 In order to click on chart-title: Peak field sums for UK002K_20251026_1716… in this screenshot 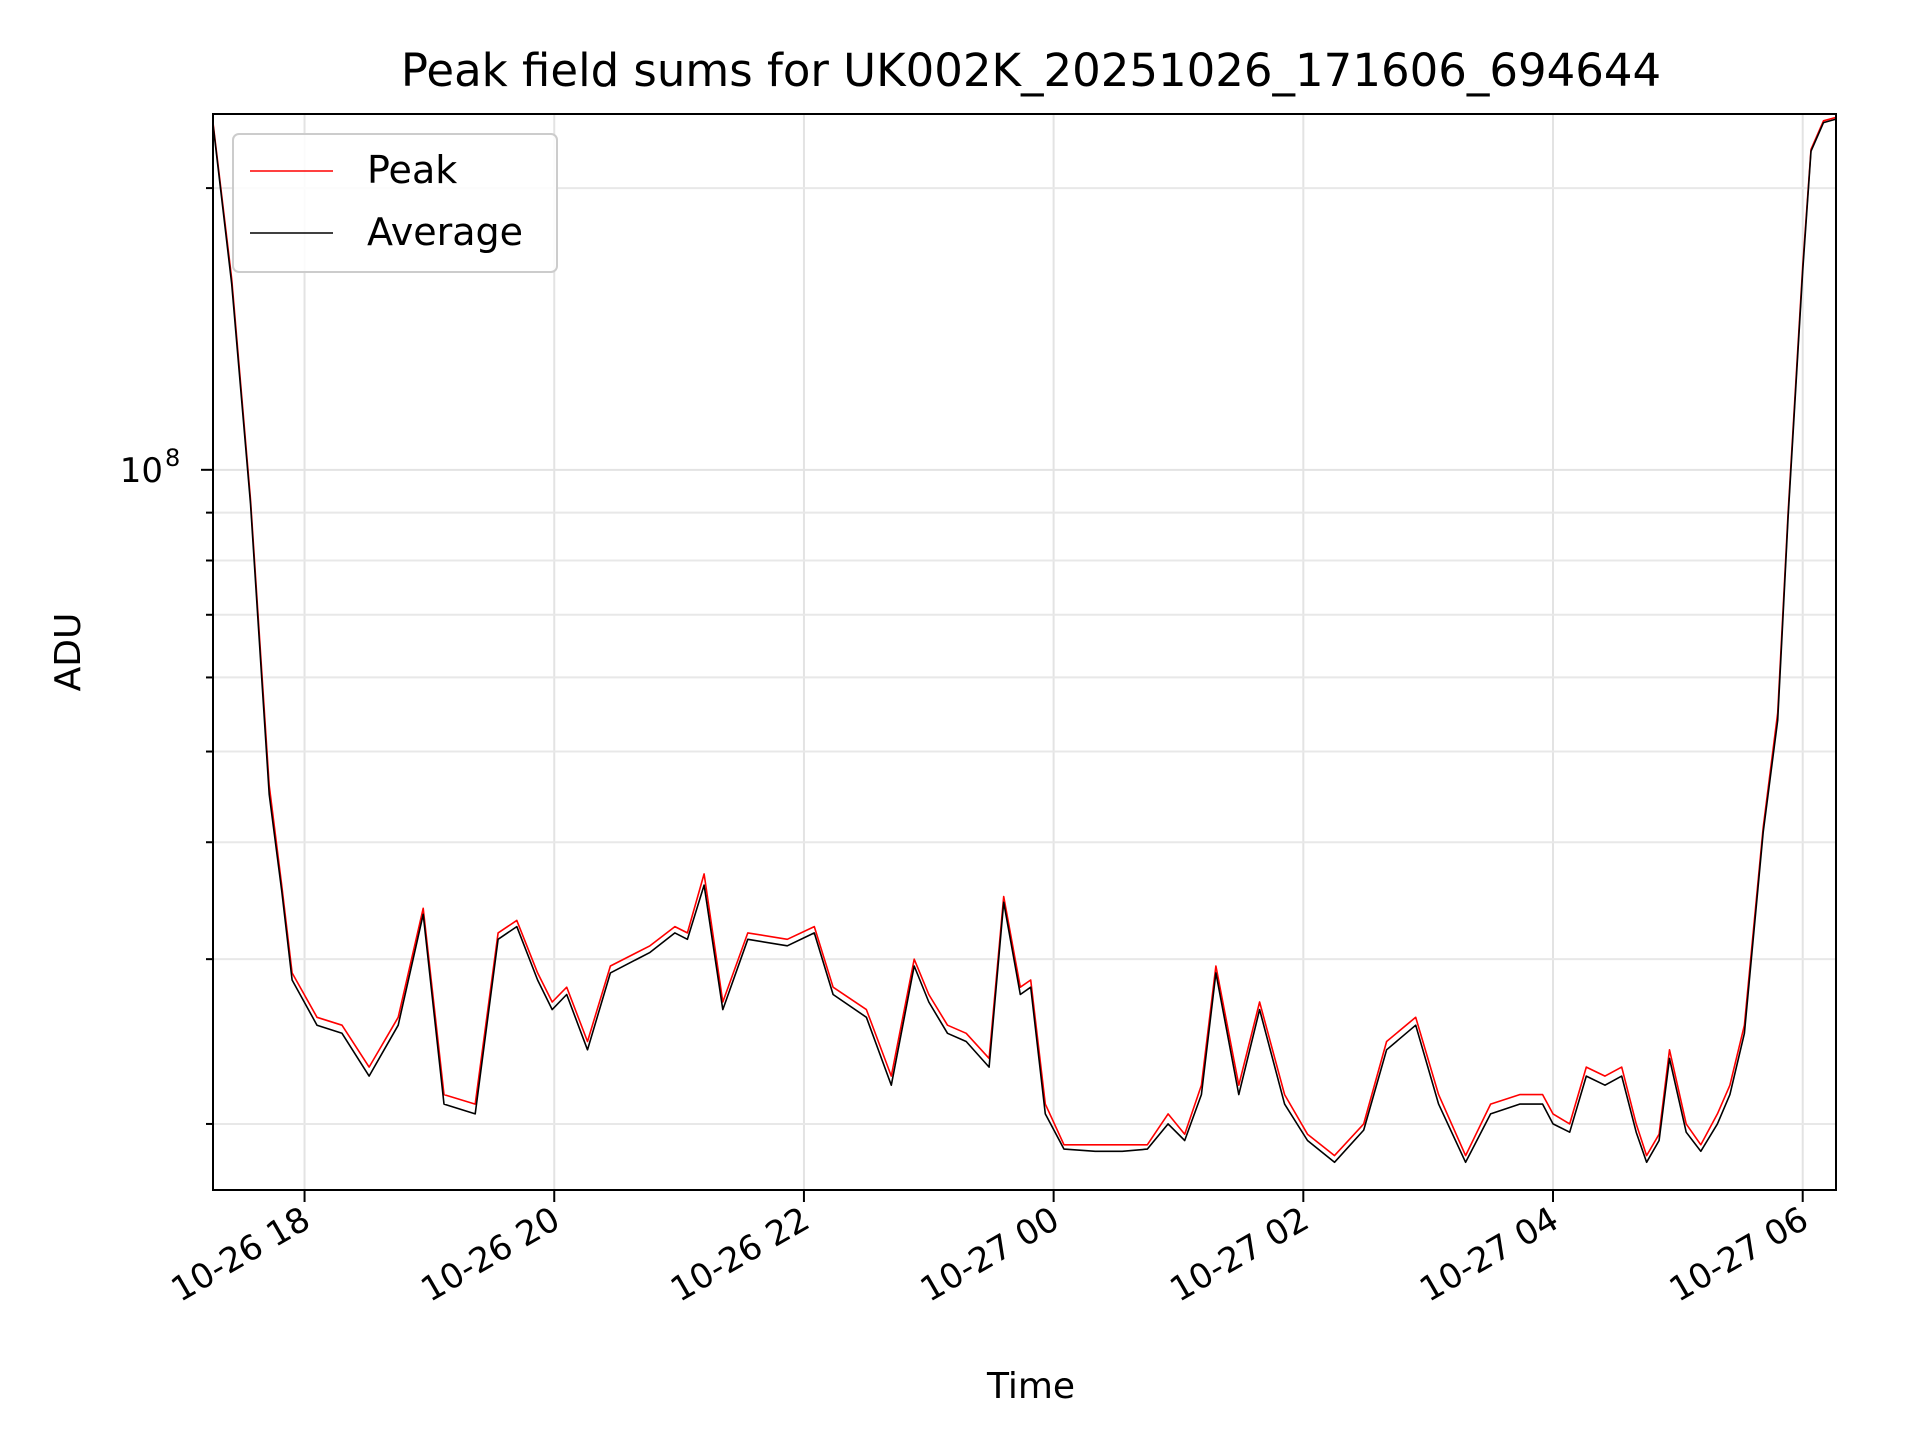, I will do `click(1031, 70)`.